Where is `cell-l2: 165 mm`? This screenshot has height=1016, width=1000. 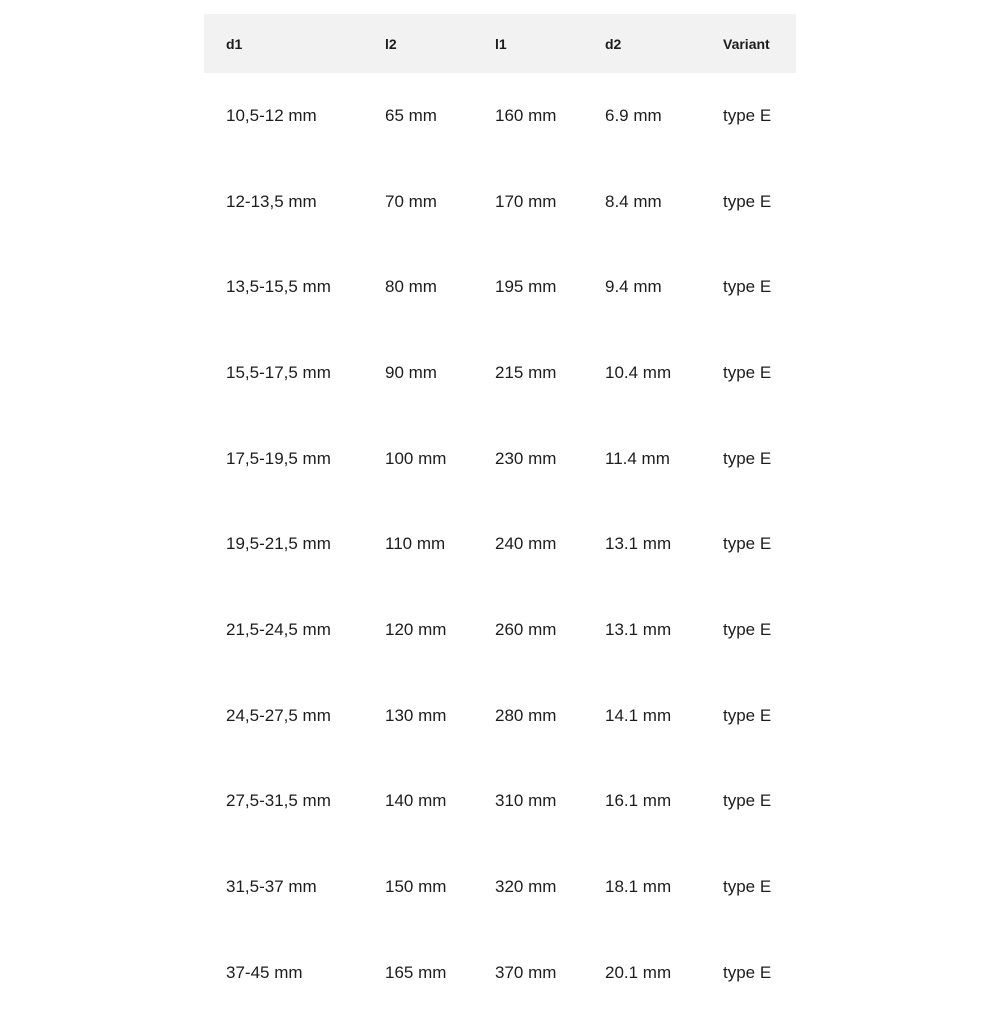
cell-l2: 165 mm is located at coordinates (418, 972).